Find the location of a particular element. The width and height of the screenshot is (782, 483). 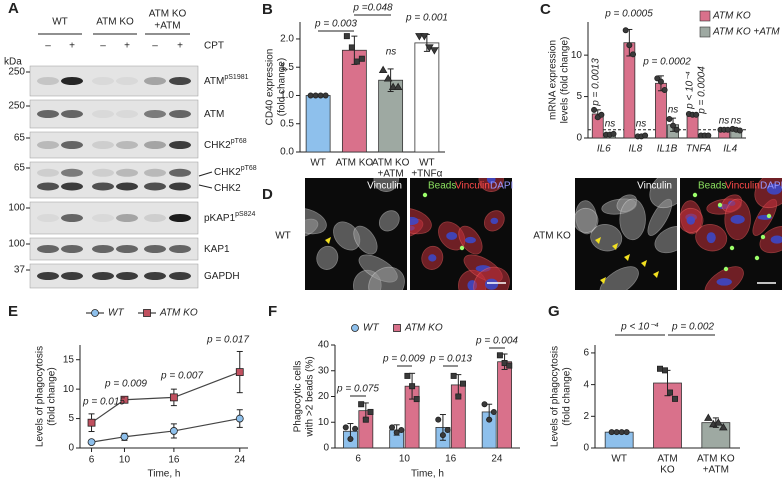

y-axis-label: CD40 expression is located at coordinates (270, 87).